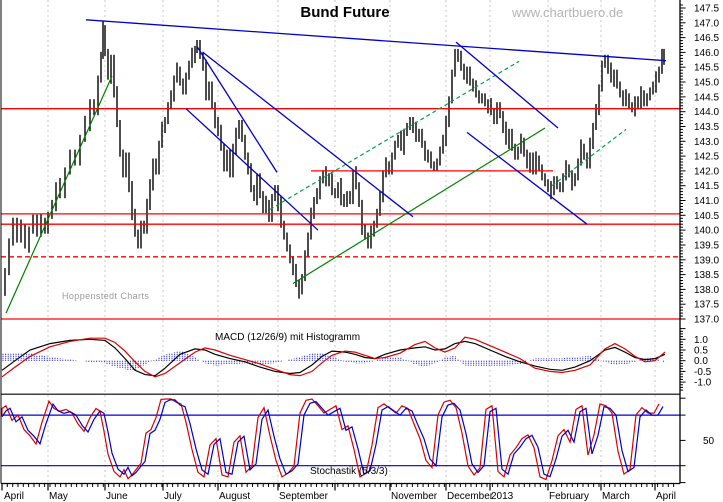 The height and width of the screenshot is (502, 723). Describe the element at coordinates (569, 496) in the screenshot. I see `svg-text: February` at that location.